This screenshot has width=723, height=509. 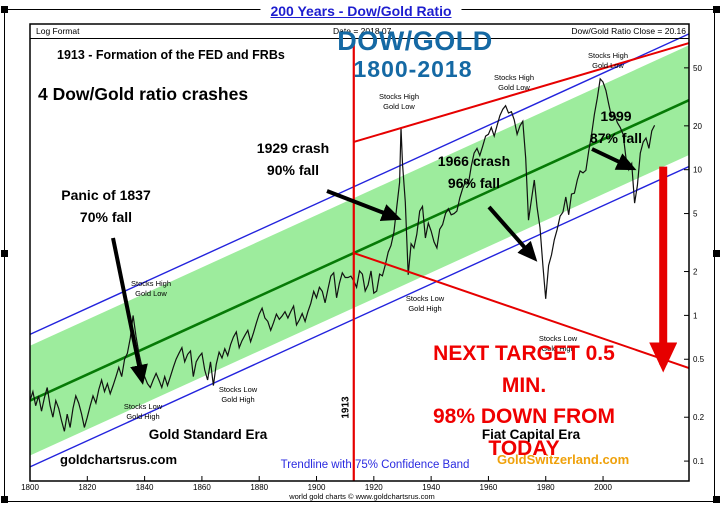 What do you see at coordinates (415, 41) in the screenshot?
I see `chart-heading-line1: DOW/GOLD` at bounding box center [415, 41].